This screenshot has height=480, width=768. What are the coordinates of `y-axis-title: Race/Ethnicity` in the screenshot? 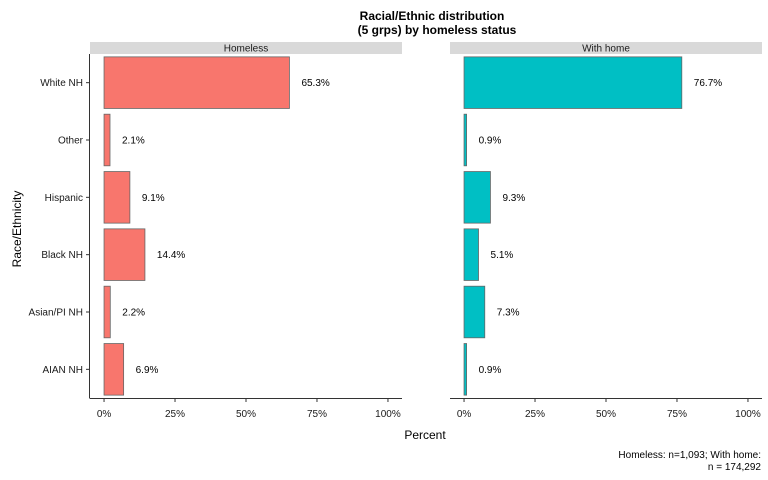 It's located at (17, 229).